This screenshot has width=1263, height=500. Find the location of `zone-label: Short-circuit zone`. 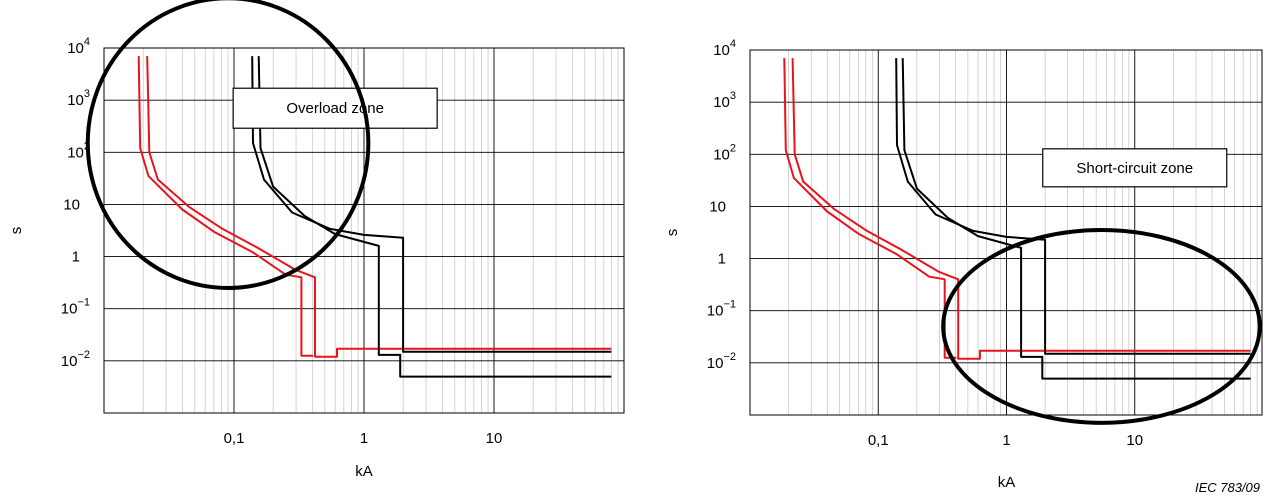

zone-label: Short-circuit zone is located at coordinates (1134, 168).